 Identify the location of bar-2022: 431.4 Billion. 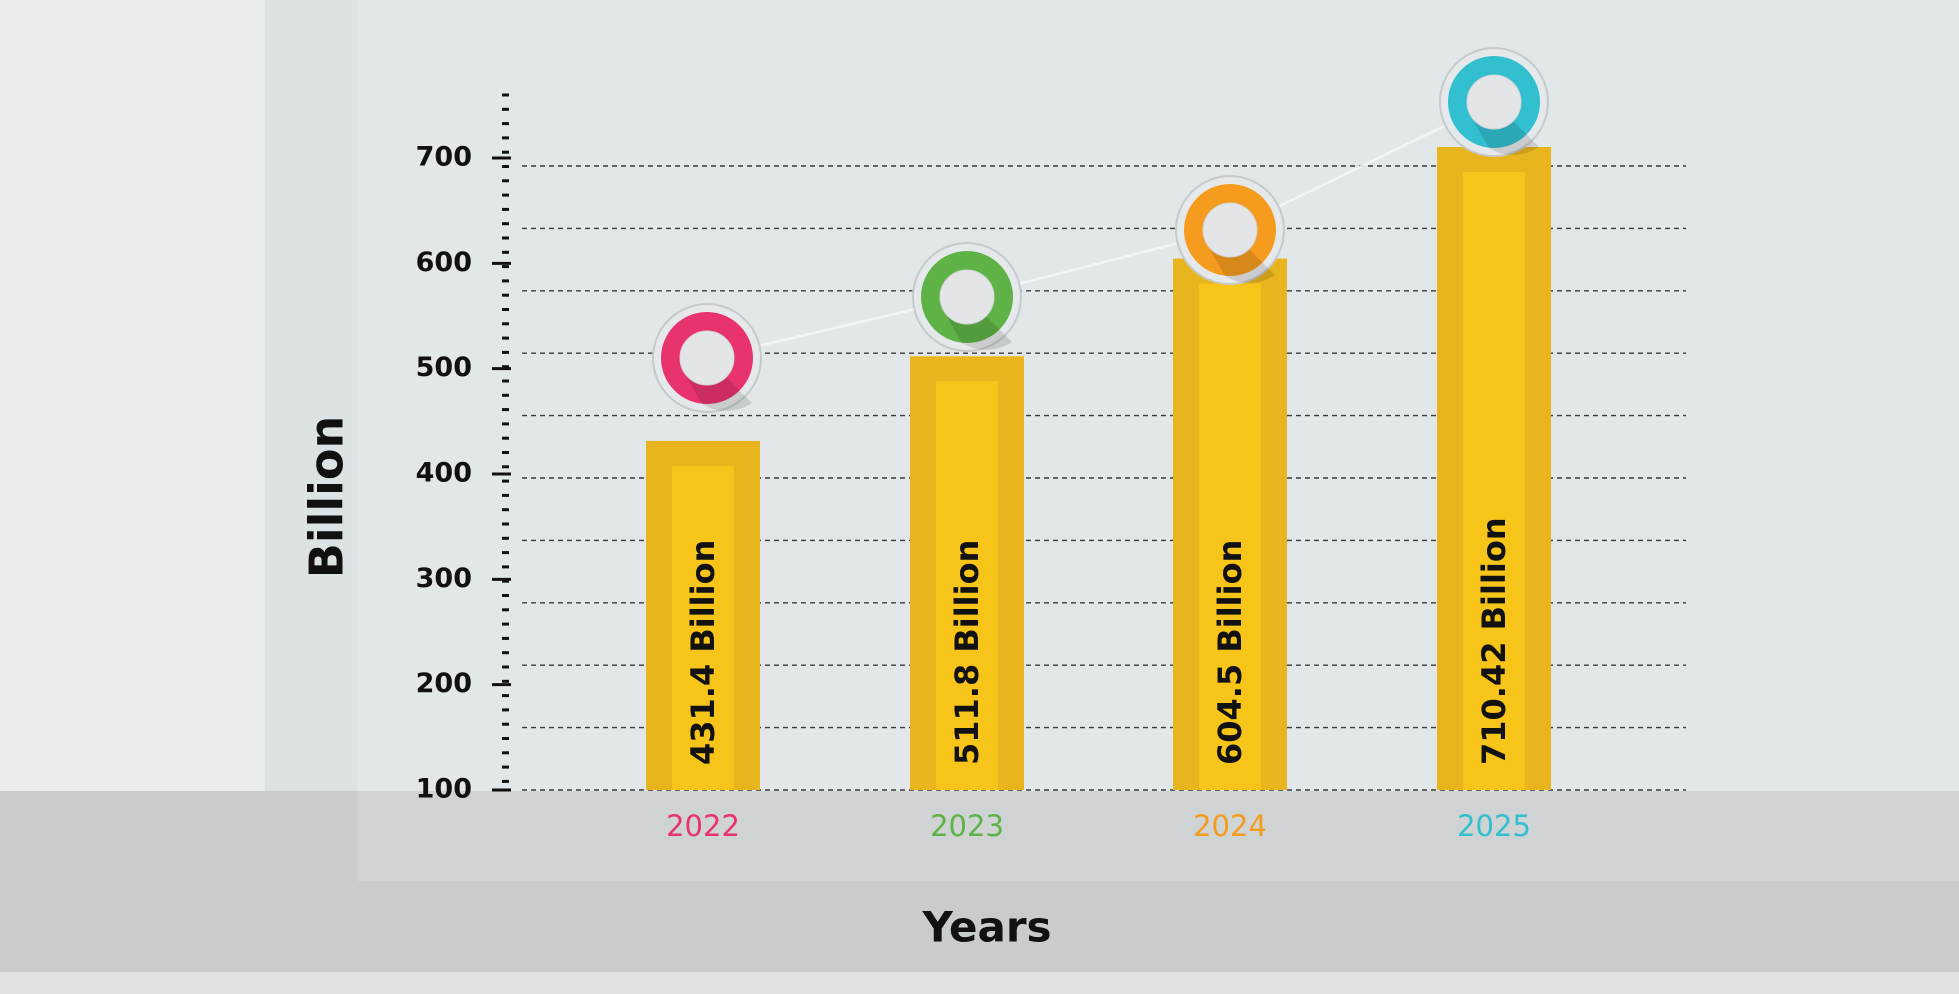
(703, 615).